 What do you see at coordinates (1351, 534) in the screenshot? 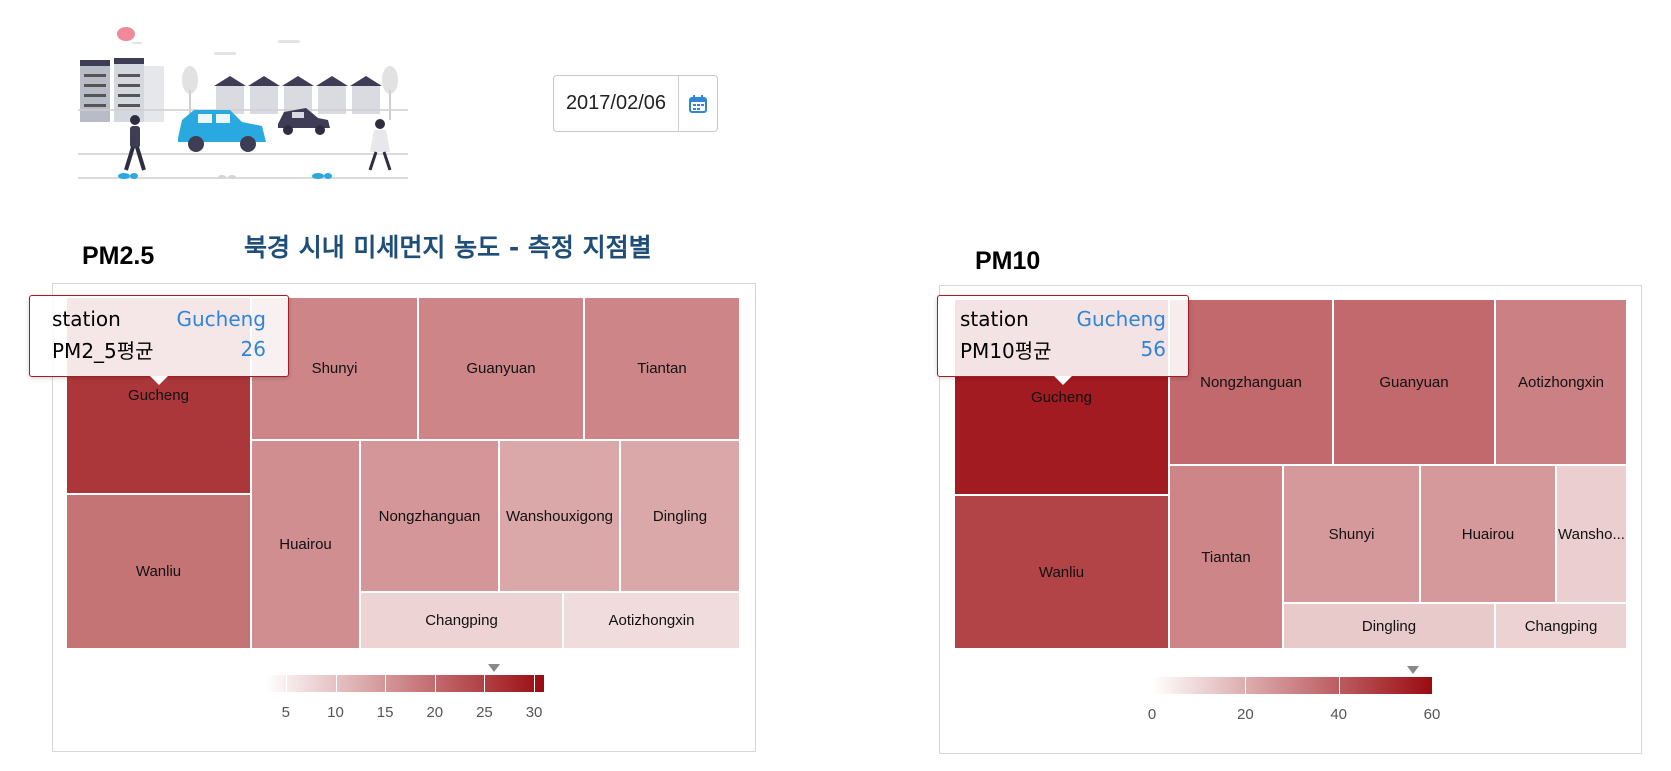
I see `treemap-cell: Shunyi` at bounding box center [1351, 534].